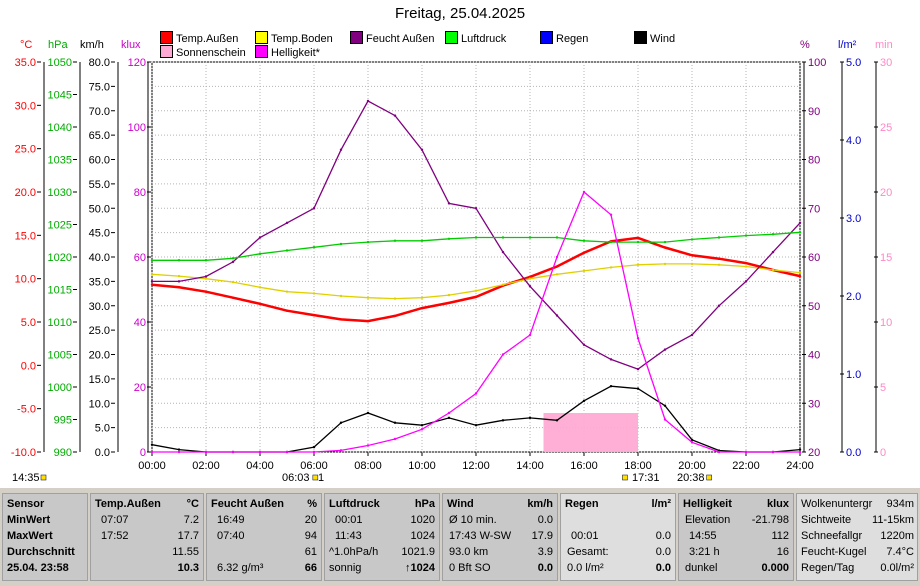 Image resolution: width=920 pixels, height=586 pixels. I want to click on light-current-value: 0.000, so click(775, 568).